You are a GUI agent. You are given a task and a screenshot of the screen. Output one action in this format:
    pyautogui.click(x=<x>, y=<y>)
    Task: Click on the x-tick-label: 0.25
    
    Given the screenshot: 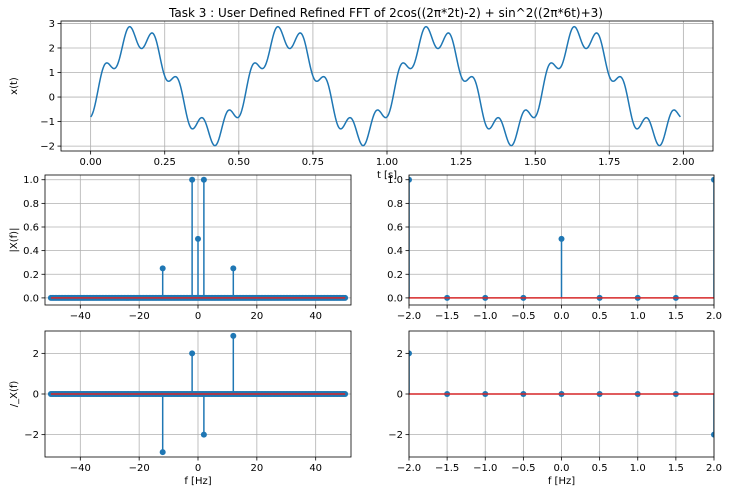 What is the action you would take?
    pyautogui.click(x=165, y=162)
    